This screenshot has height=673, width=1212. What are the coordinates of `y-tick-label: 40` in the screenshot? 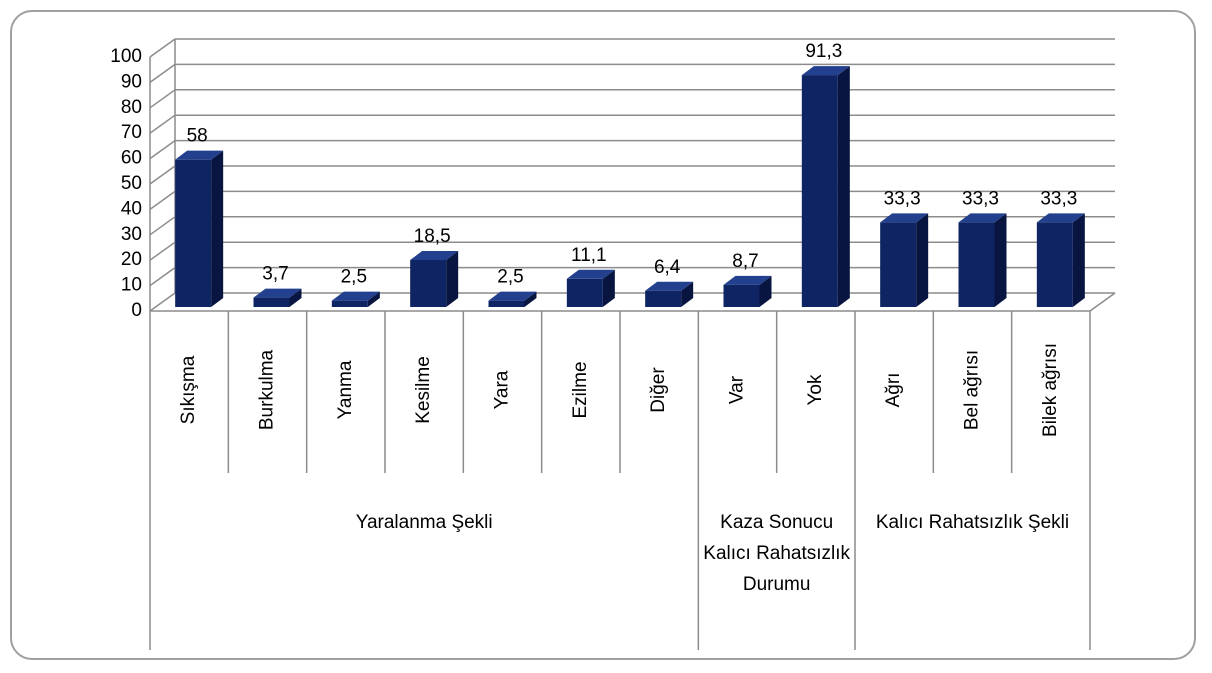 It's located at (131, 208).